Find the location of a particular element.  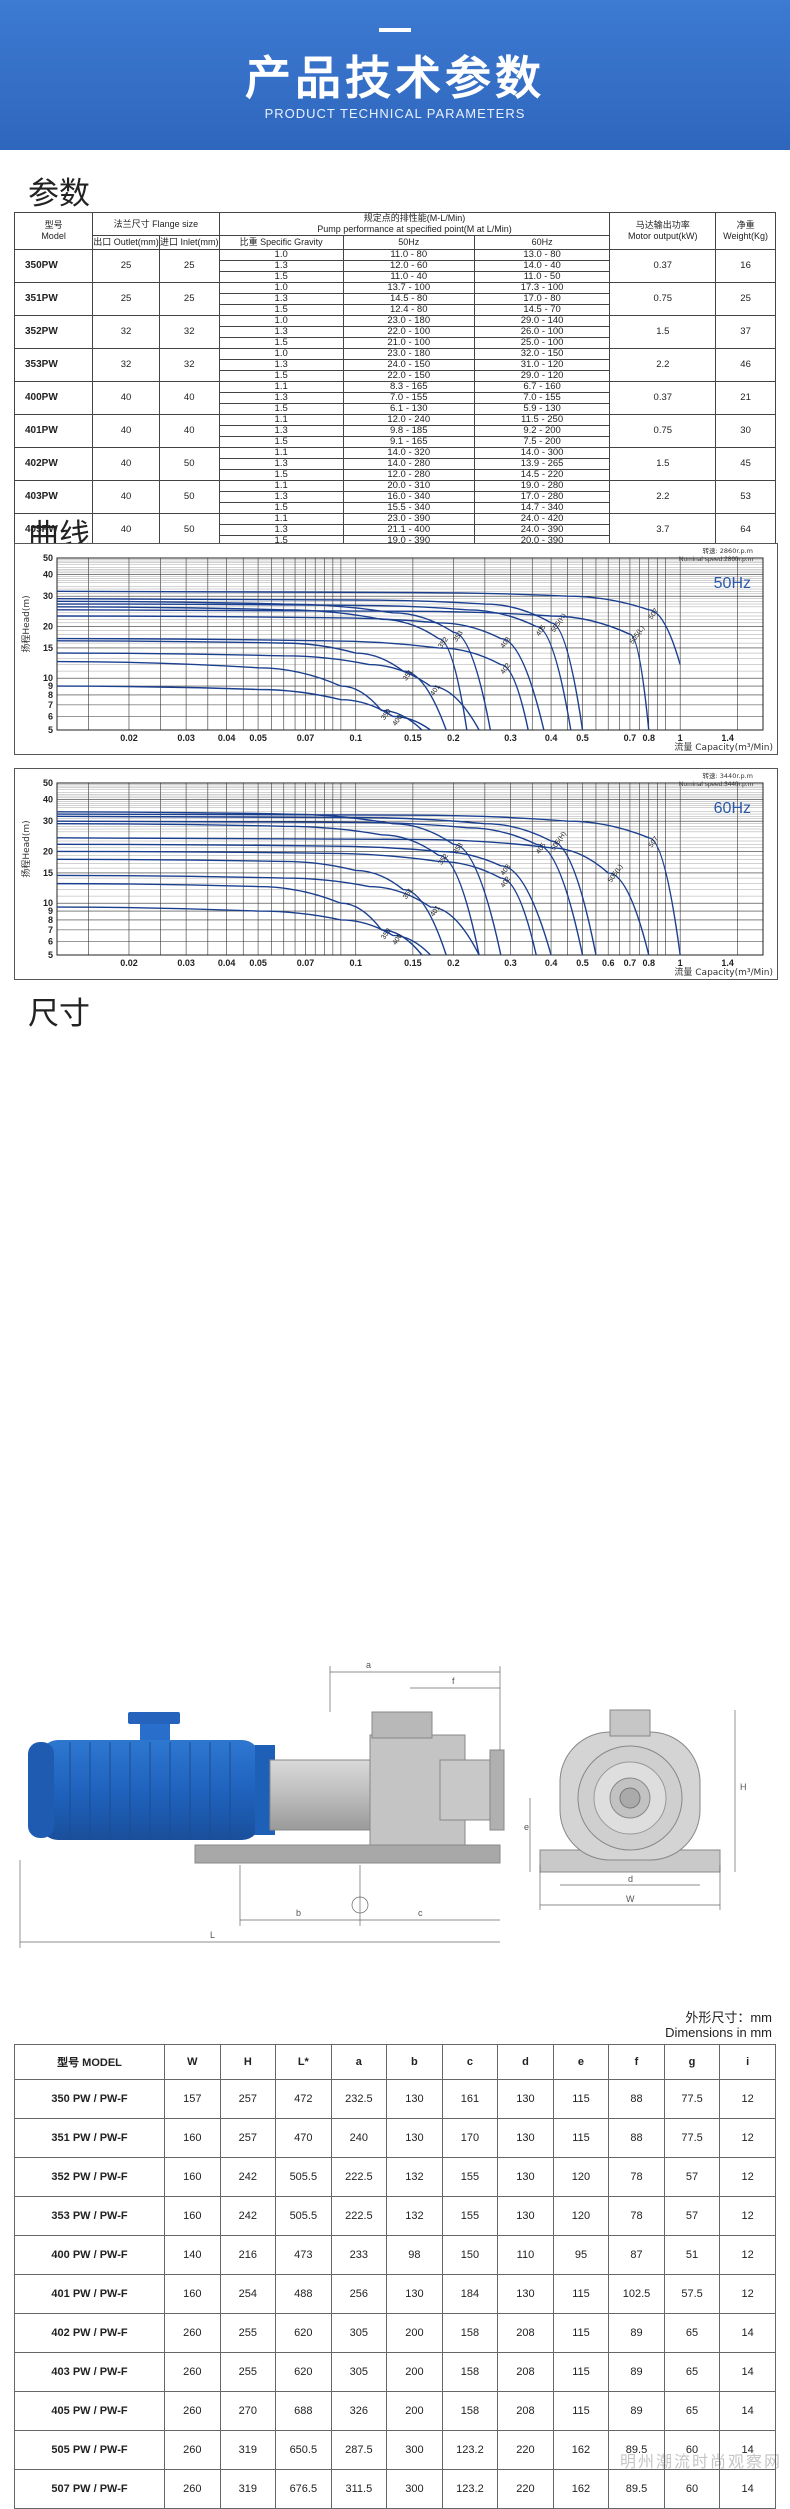

params-row: 1.5 15.5 - 340 14.7 - 340 is located at coordinates (395, 508).